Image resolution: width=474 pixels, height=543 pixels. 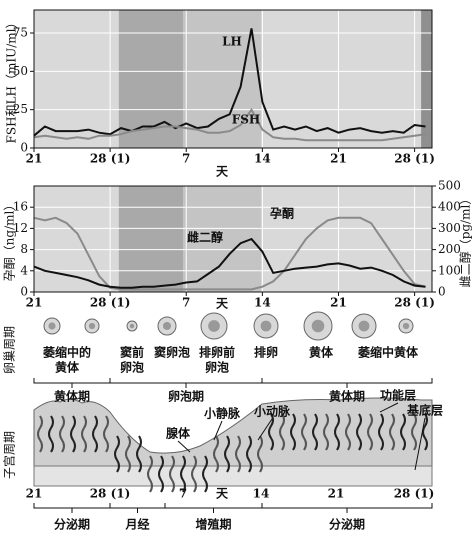 What do you see at coordinates (20, 109) in the screenshot?
I see `y-tick-label: 25` at bounding box center [20, 109].